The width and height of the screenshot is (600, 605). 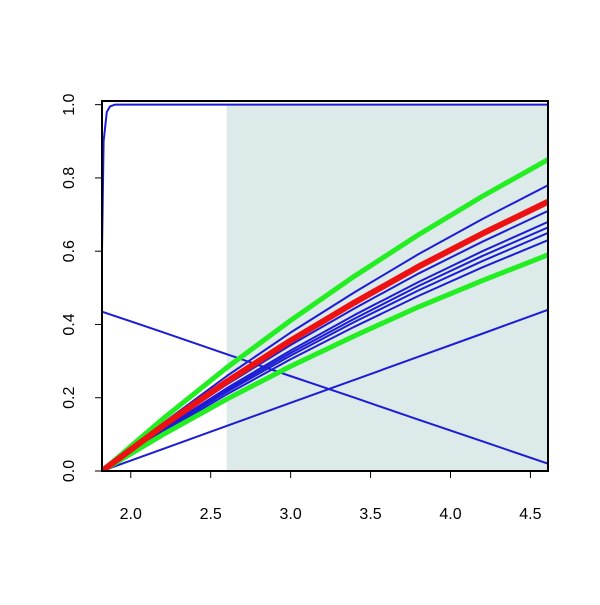 What do you see at coordinates (450, 514) in the screenshot?
I see `x-tick-label: 4.0` at bounding box center [450, 514].